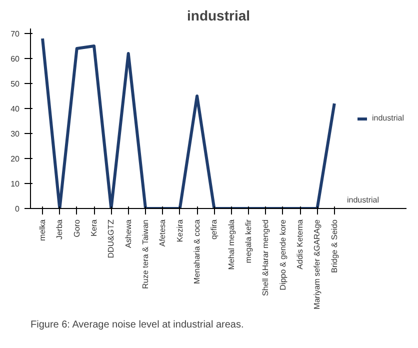 The height and width of the screenshot is (348, 418). Describe the element at coordinates (179, 230) in the screenshot. I see `x-tick-label: Kezira` at that location.